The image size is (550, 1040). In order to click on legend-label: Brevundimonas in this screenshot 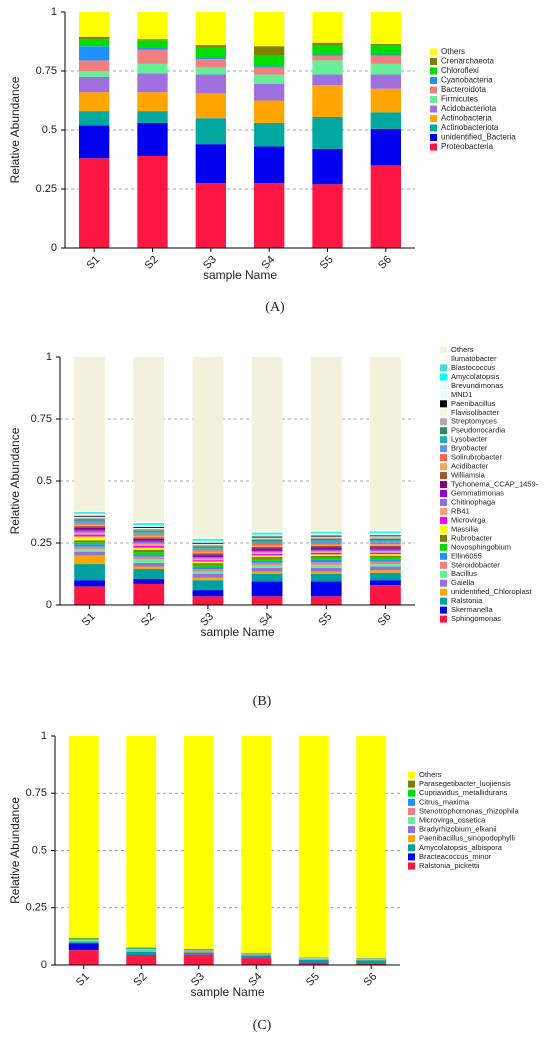, I will do `click(477, 385)`.